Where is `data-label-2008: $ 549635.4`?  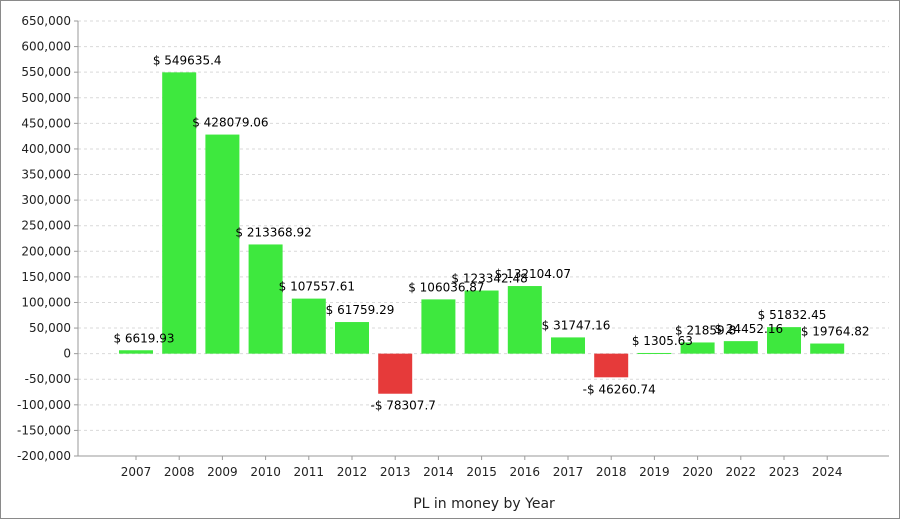
data-label-2008: $ 549635.4 is located at coordinates (187, 60).